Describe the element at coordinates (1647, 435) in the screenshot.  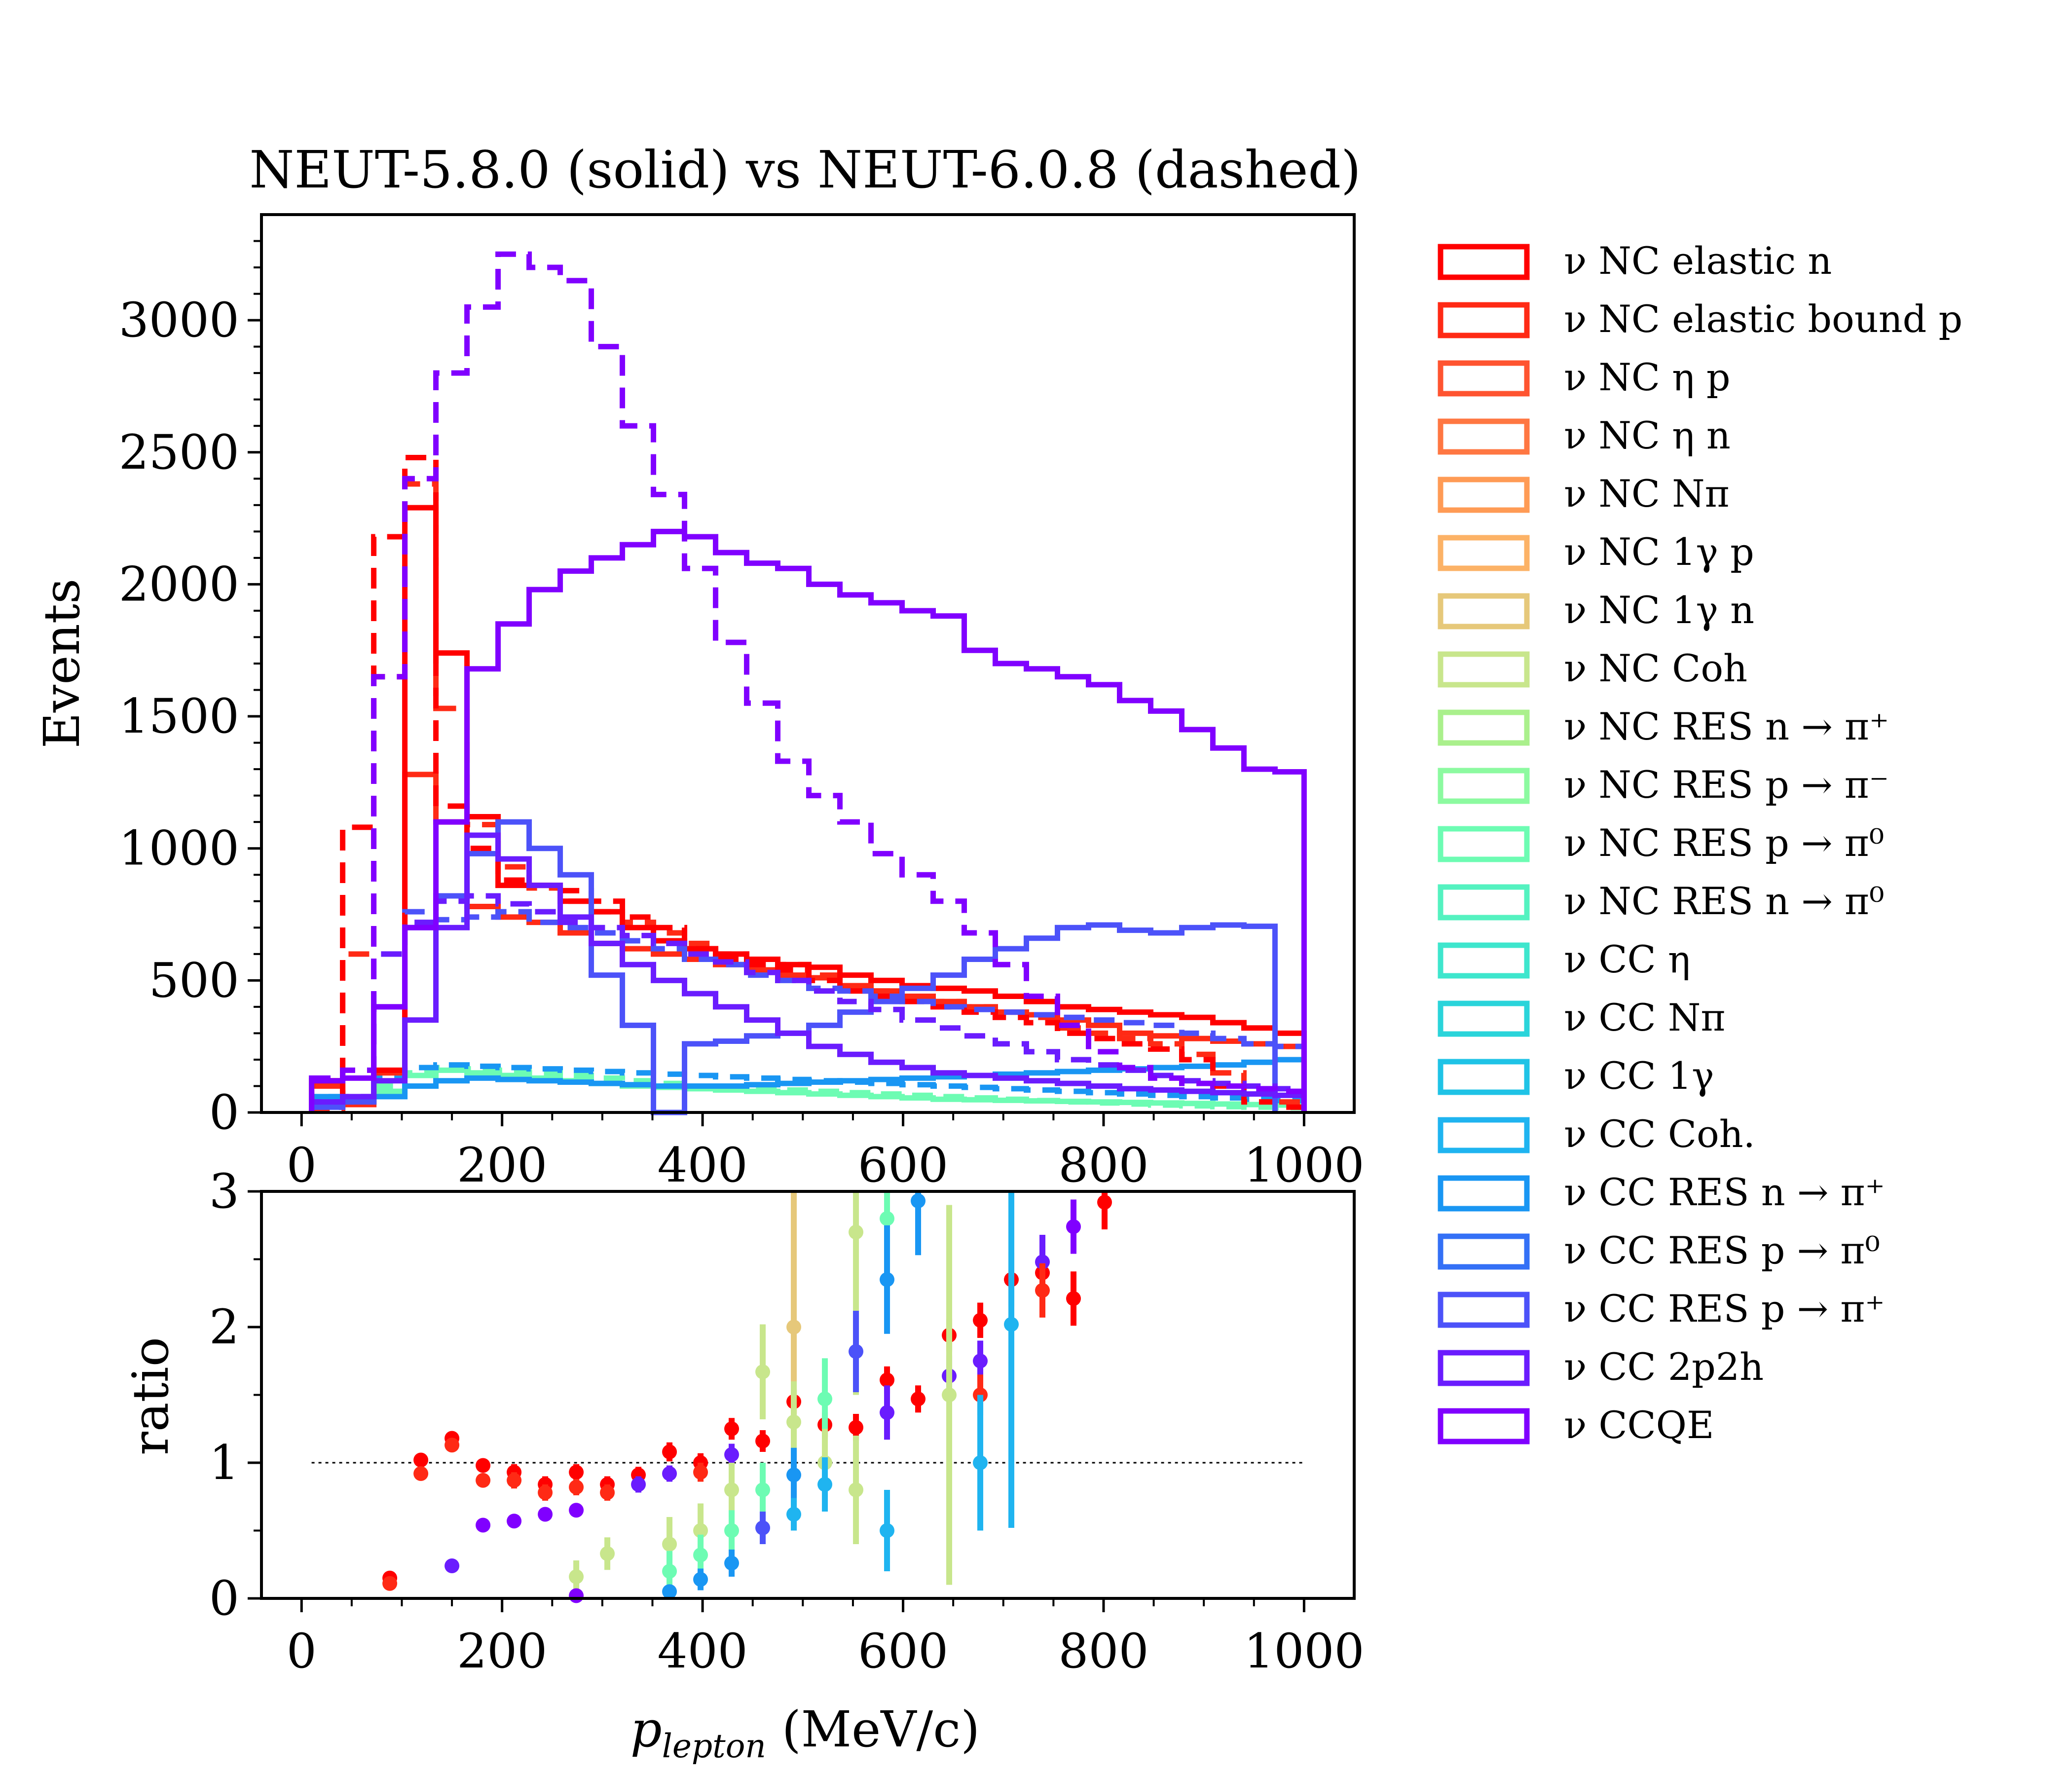
I see `legend-label: ν NC η n` at that location.